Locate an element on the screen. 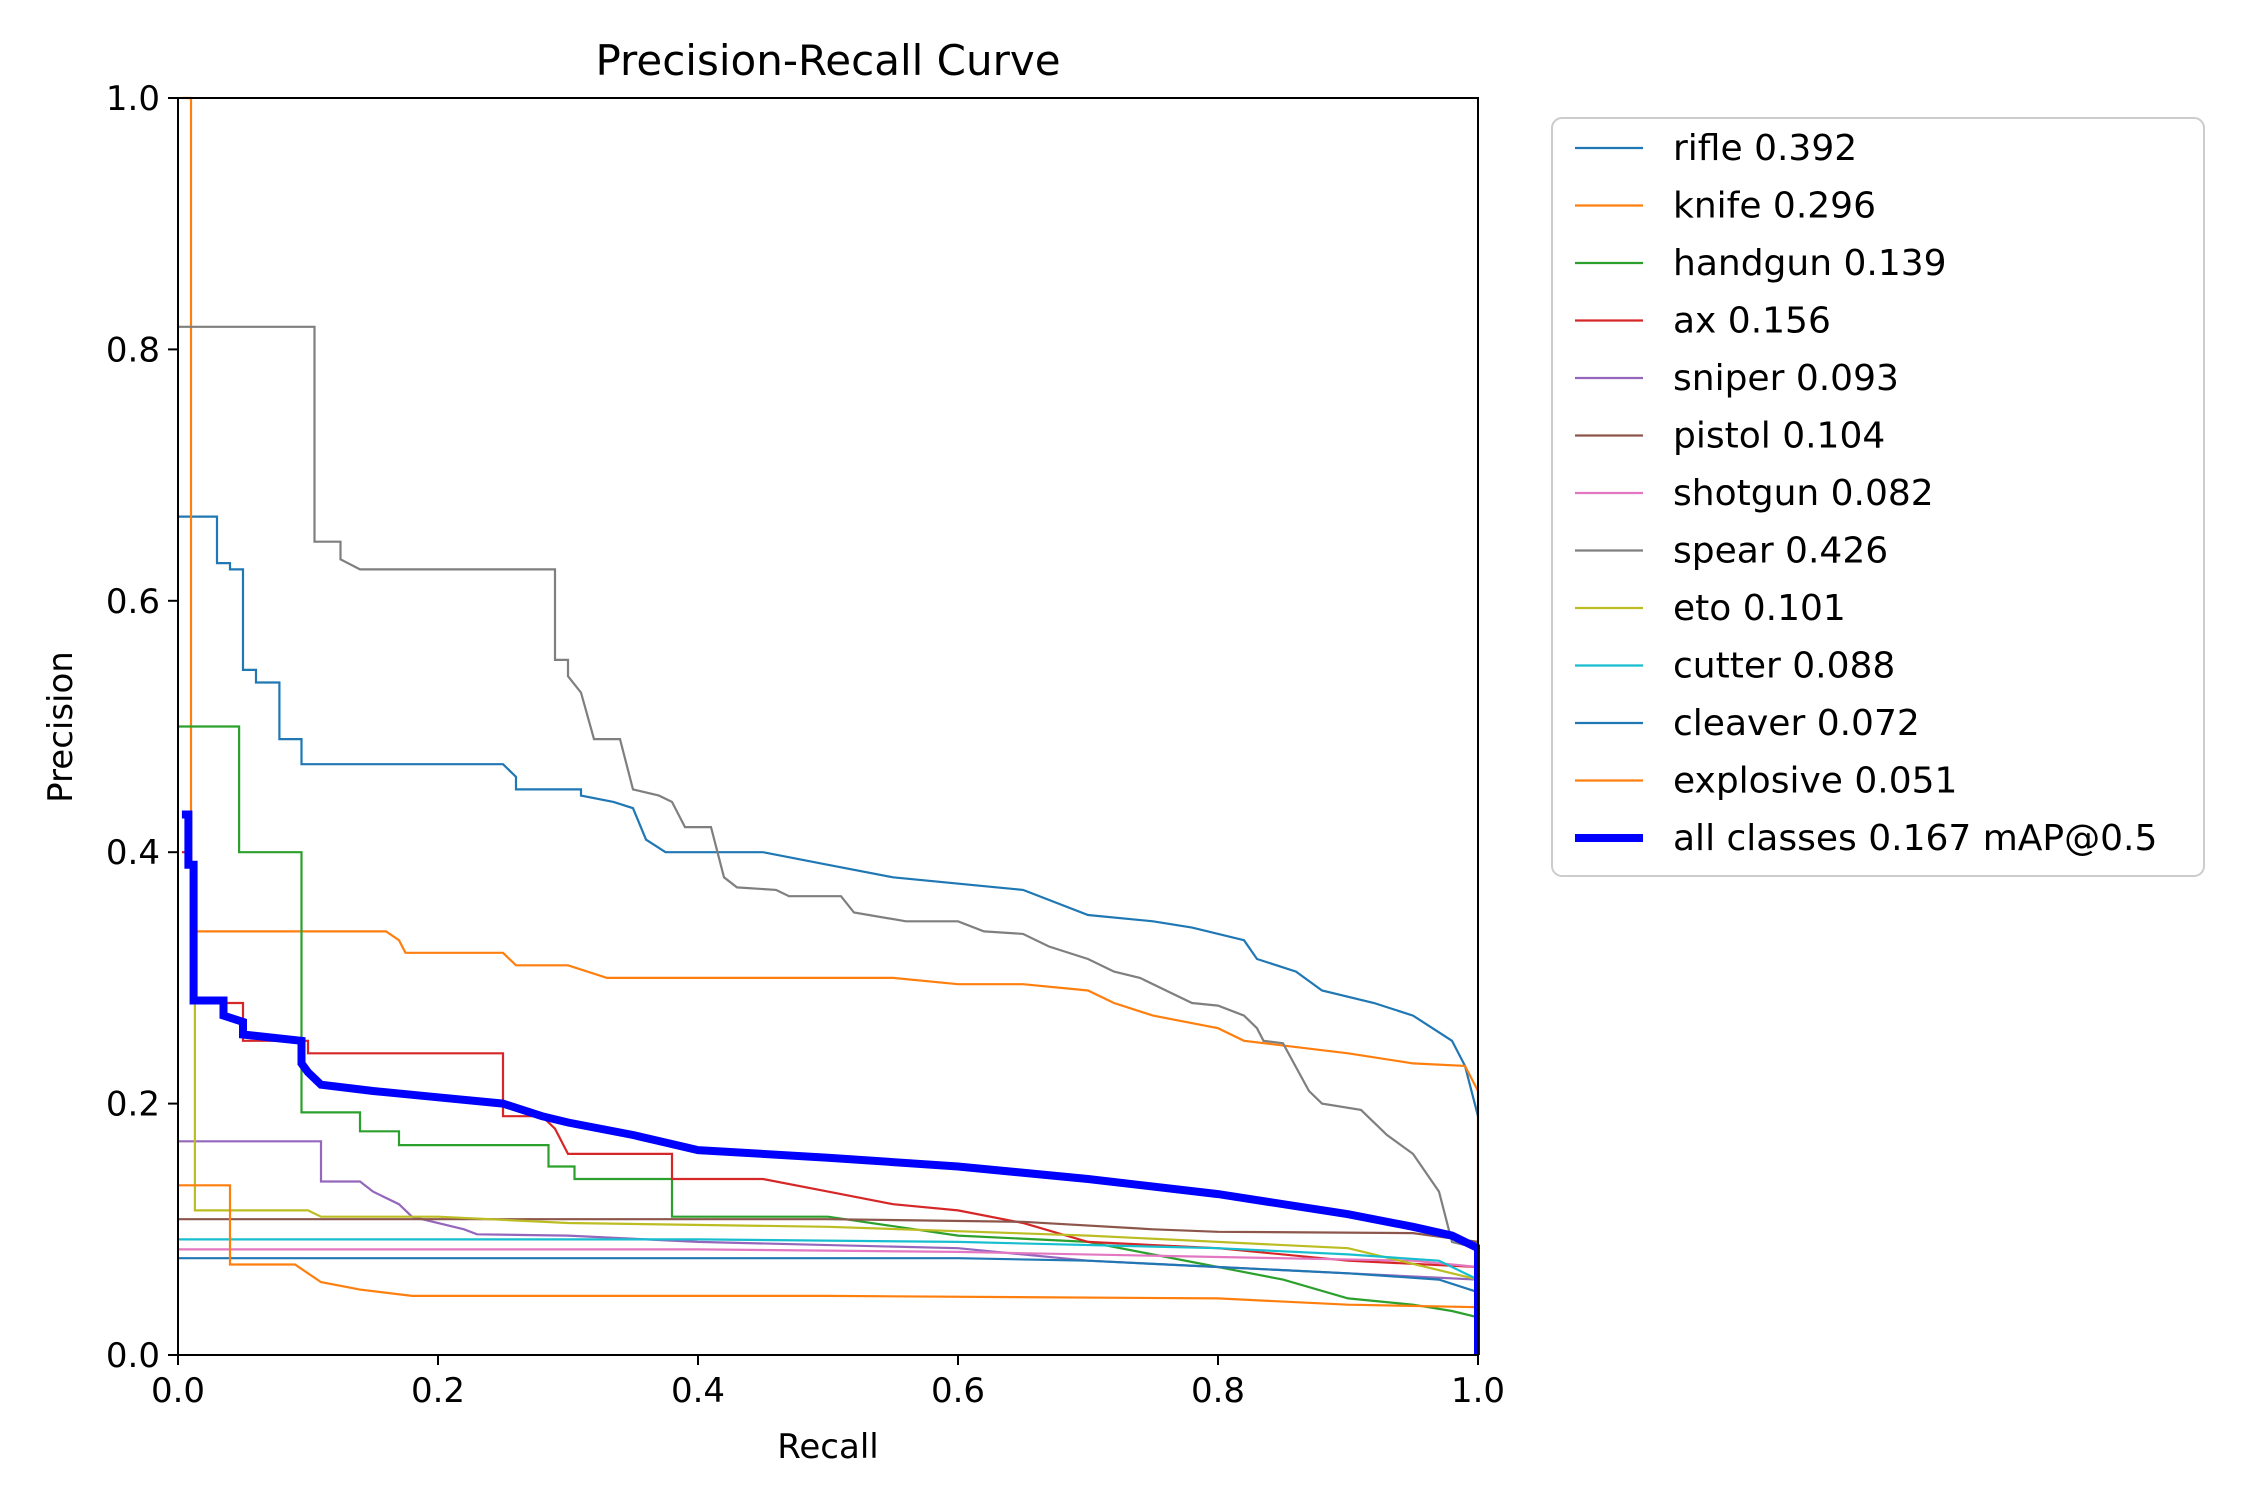 The height and width of the screenshot is (1500, 2250). legend-frame is located at coordinates (1878, 497).